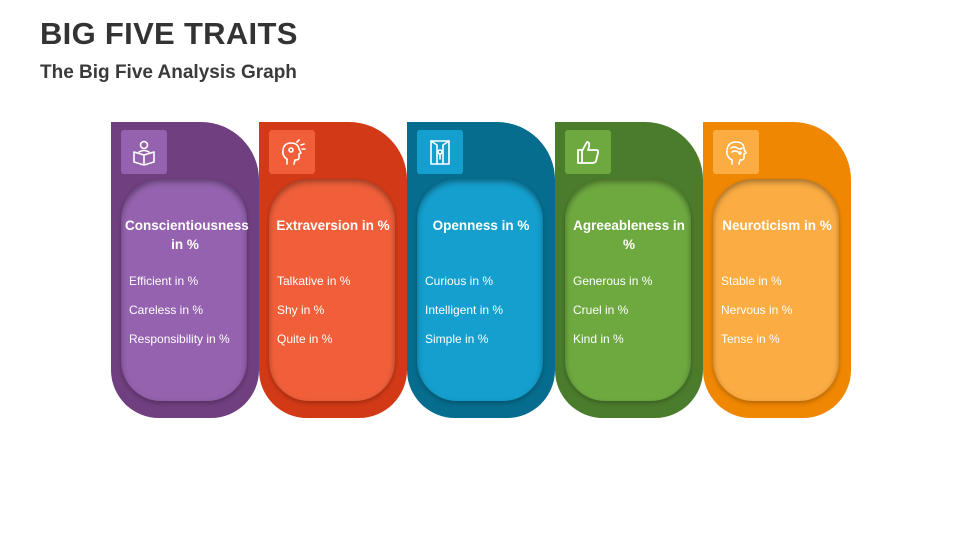 This screenshot has height=540, width=960. Describe the element at coordinates (187, 235) in the screenshot. I see `card-heading: Conscientiousness in %` at that location.